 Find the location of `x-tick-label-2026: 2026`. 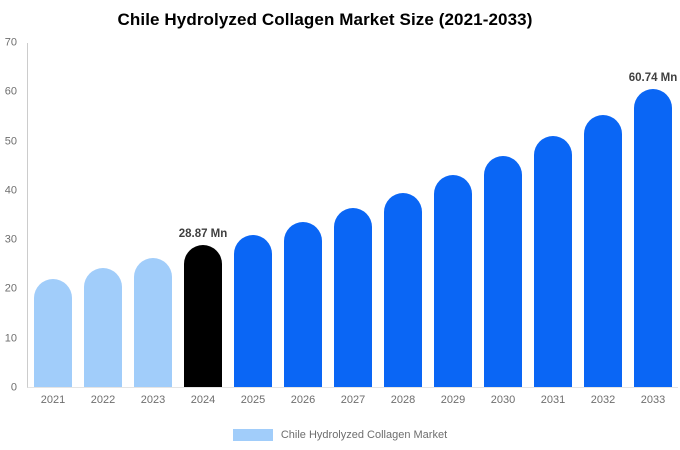

x-tick-label-2026: 2026 is located at coordinates (303, 400).